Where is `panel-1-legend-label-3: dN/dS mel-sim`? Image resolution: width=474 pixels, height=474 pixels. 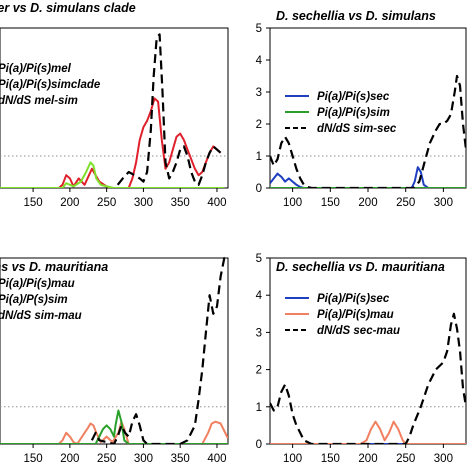 panel-1-legend-label-3: dN/dS mel-sim is located at coordinates (39, 101).